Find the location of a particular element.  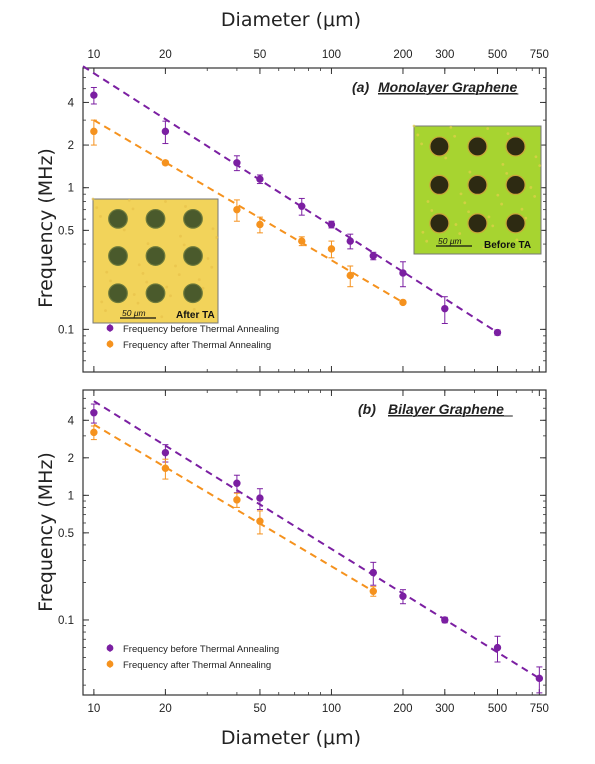

panel-b-y-axis-title: Frequency (MHz) is located at coordinates (46, 532).